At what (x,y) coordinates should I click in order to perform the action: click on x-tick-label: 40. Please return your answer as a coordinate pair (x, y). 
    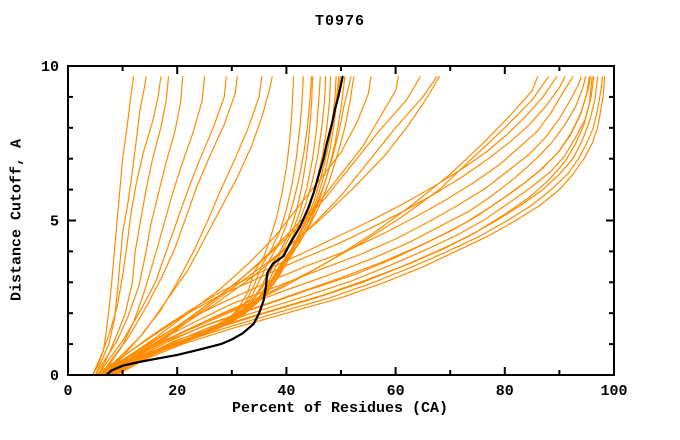
    Looking at the image, I should click on (286, 391).